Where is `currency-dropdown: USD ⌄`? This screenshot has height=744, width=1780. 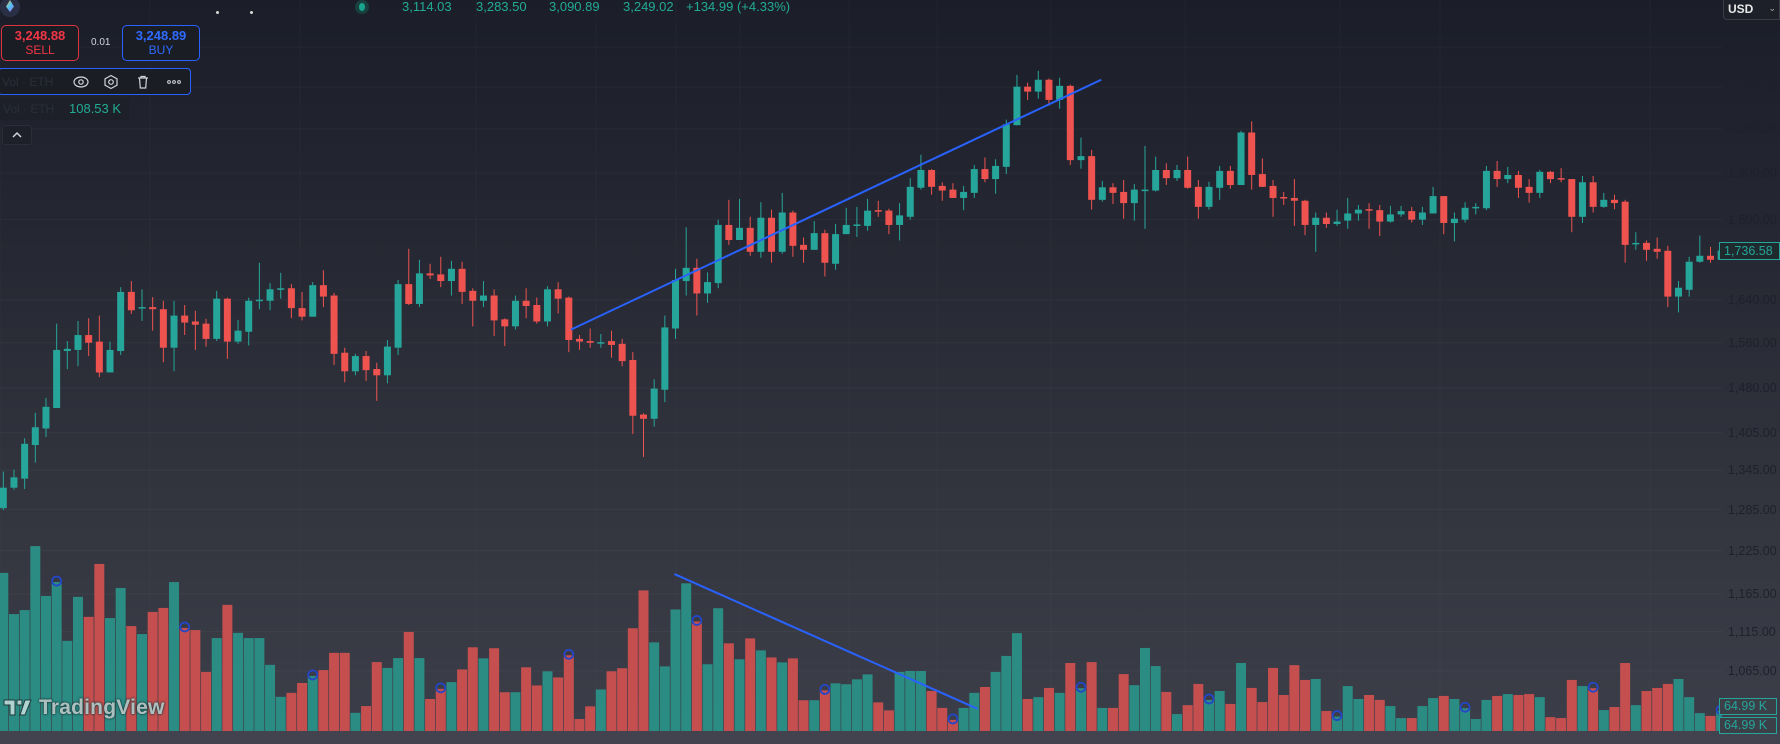 currency-dropdown: USD ⌄ is located at coordinates (1751, 10).